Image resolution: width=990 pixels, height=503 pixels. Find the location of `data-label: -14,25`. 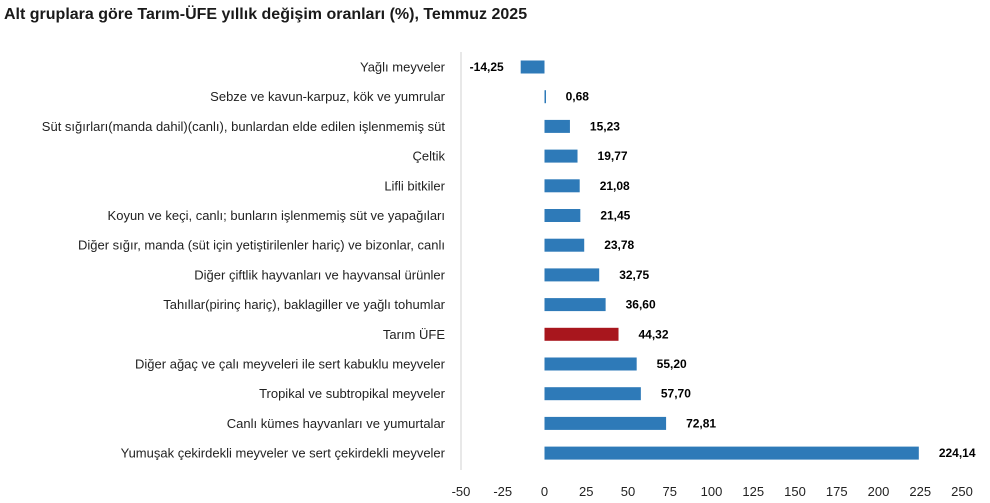

data-label: -14,25 is located at coordinates (487, 67).